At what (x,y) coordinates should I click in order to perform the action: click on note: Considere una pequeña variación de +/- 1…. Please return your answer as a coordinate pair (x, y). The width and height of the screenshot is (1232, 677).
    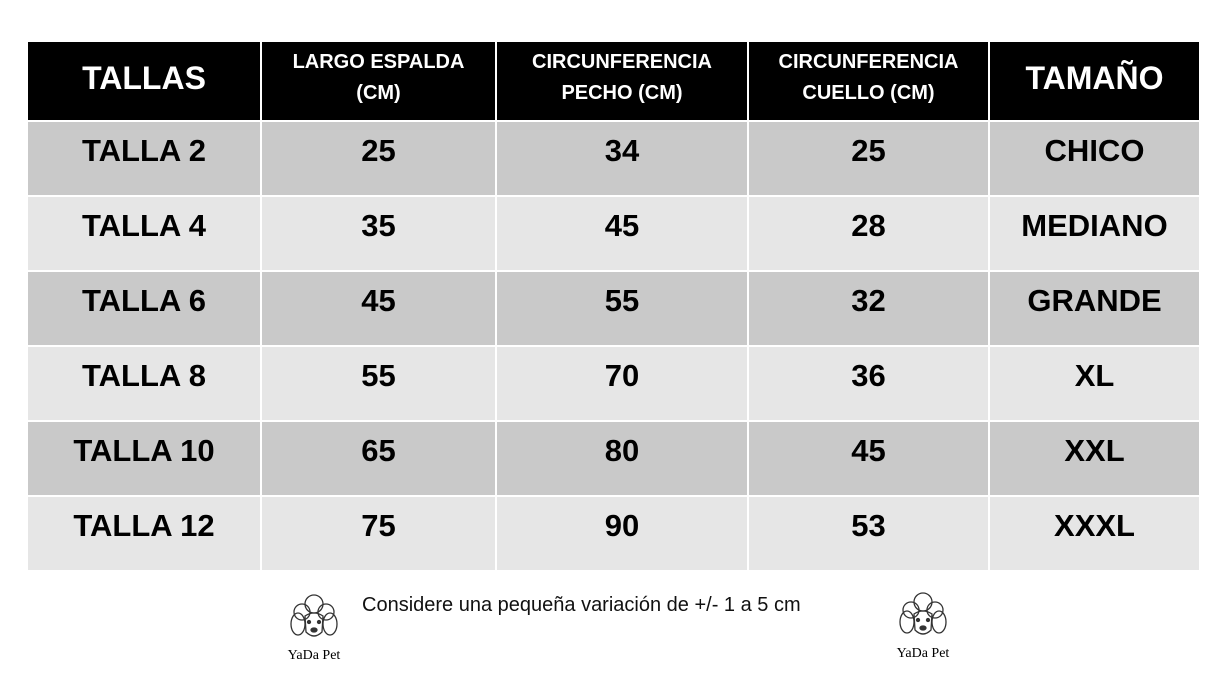
    Looking at the image, I should click on (581, 605).